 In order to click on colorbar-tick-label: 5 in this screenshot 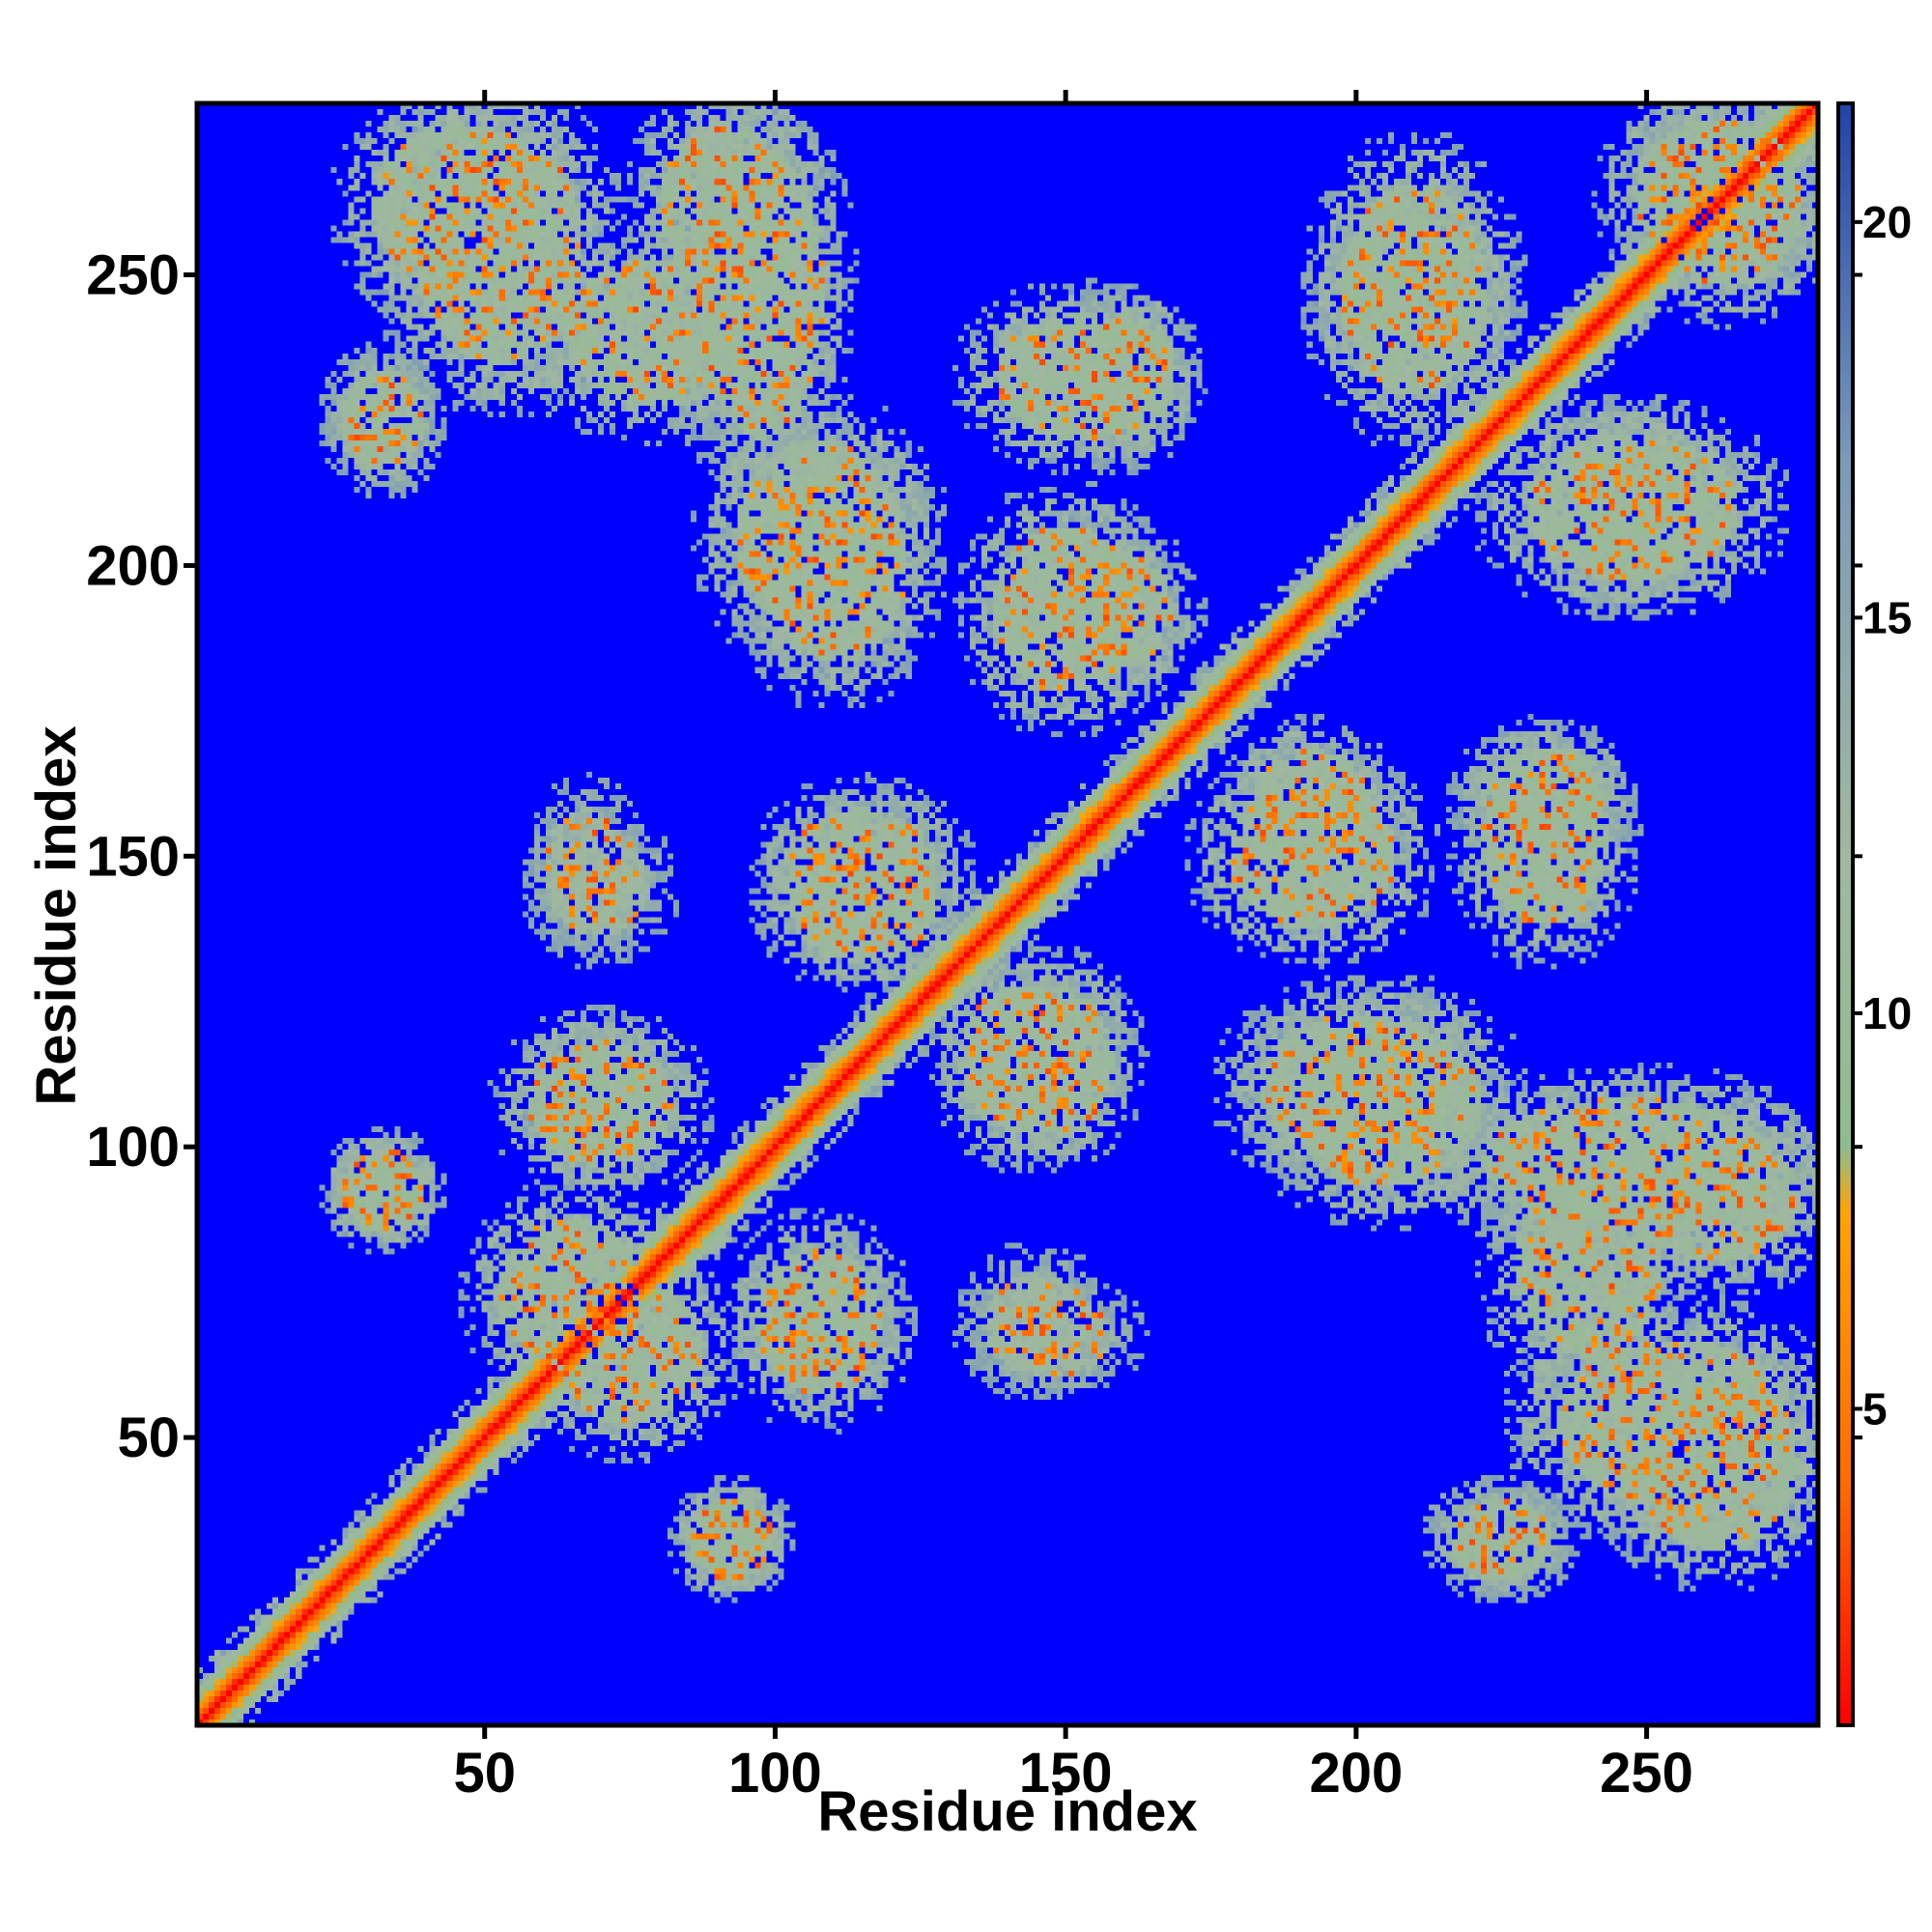, I will do `click(1875, 1408)`.